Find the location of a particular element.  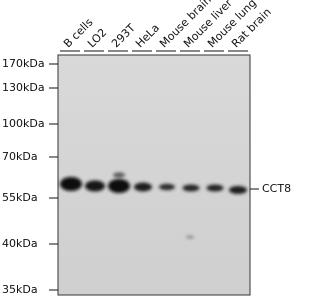

marker-label: 35kDa is located at coordinates (20, 289).